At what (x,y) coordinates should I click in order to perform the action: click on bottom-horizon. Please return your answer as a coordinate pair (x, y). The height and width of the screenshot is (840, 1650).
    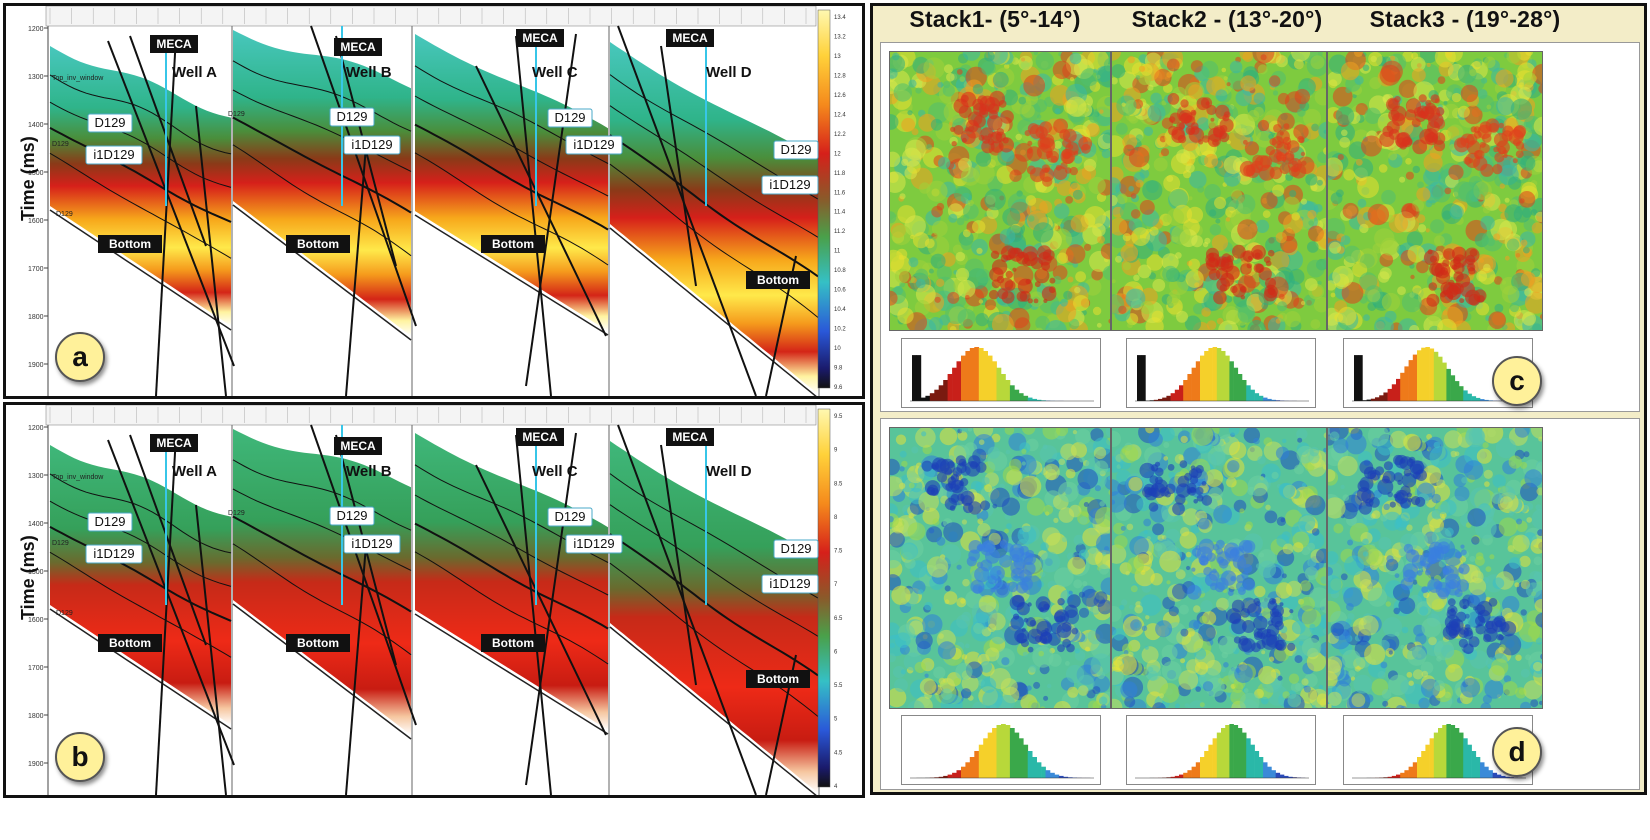
    Looking at the image, I should click on (713, 710).